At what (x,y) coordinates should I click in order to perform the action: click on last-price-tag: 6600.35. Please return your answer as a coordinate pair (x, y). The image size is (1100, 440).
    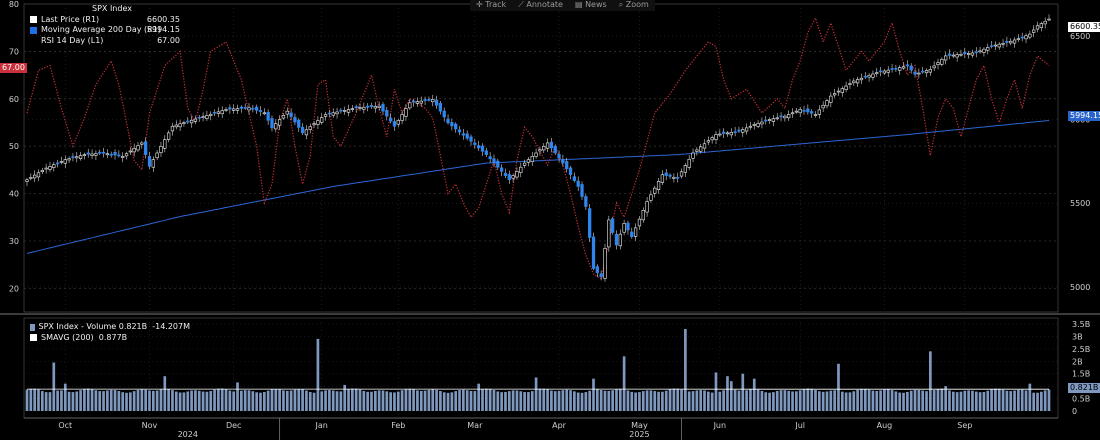
    Looking at the image, I should click on (1084, 27).